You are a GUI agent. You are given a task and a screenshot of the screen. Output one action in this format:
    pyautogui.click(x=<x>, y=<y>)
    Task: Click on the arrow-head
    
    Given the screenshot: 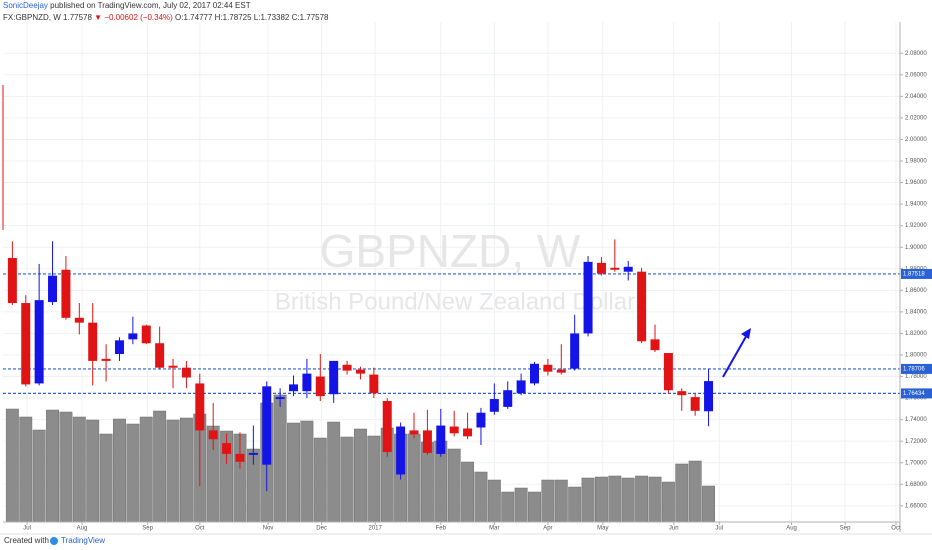 What is the action you would take?
    pyautogui.click(x=746, y=333)
    